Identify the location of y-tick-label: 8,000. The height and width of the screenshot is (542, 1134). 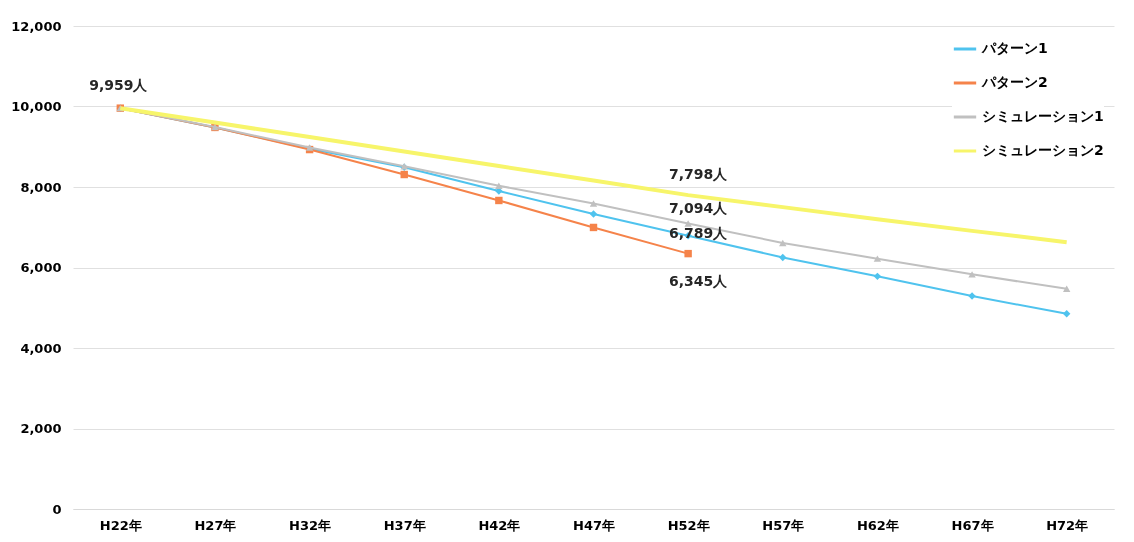
(41, 187).